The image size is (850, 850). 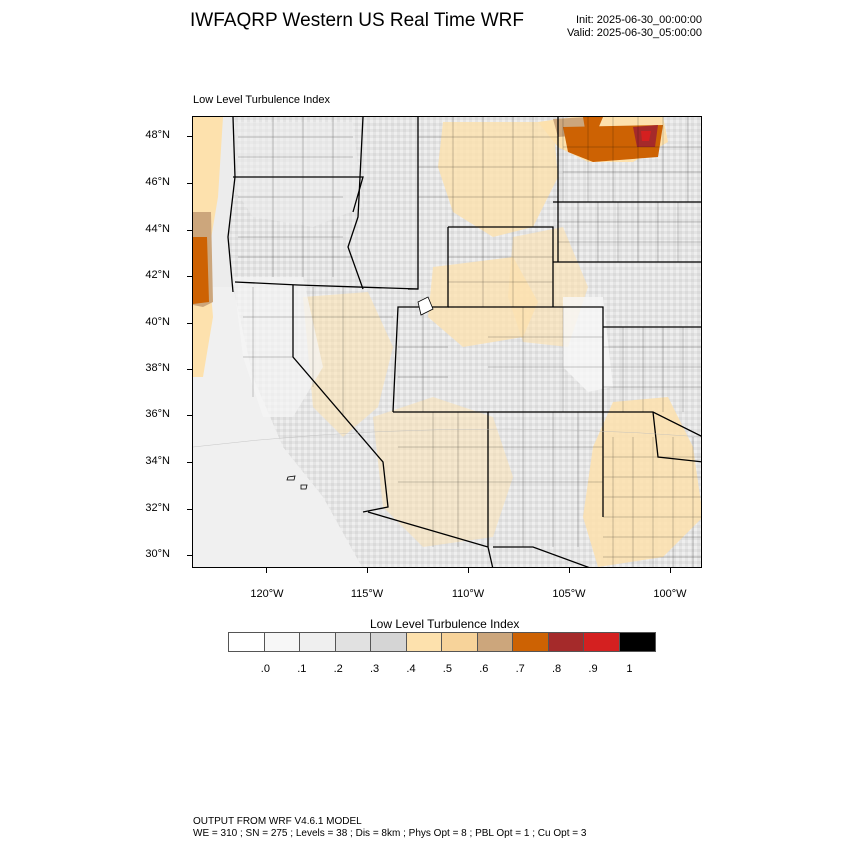 I want to click on map-subtitle: Low Level Turbulence Index, so click(x=261, y=100).